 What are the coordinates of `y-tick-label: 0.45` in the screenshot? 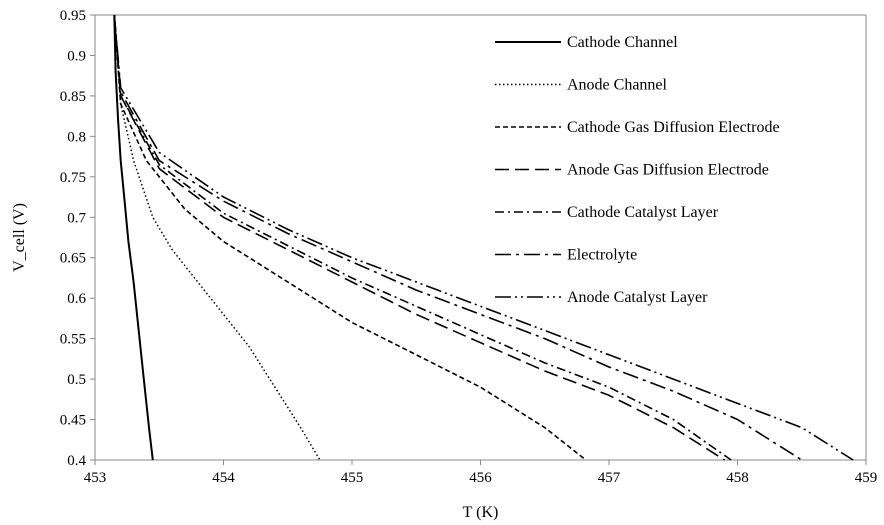 It's located at (73, 421).